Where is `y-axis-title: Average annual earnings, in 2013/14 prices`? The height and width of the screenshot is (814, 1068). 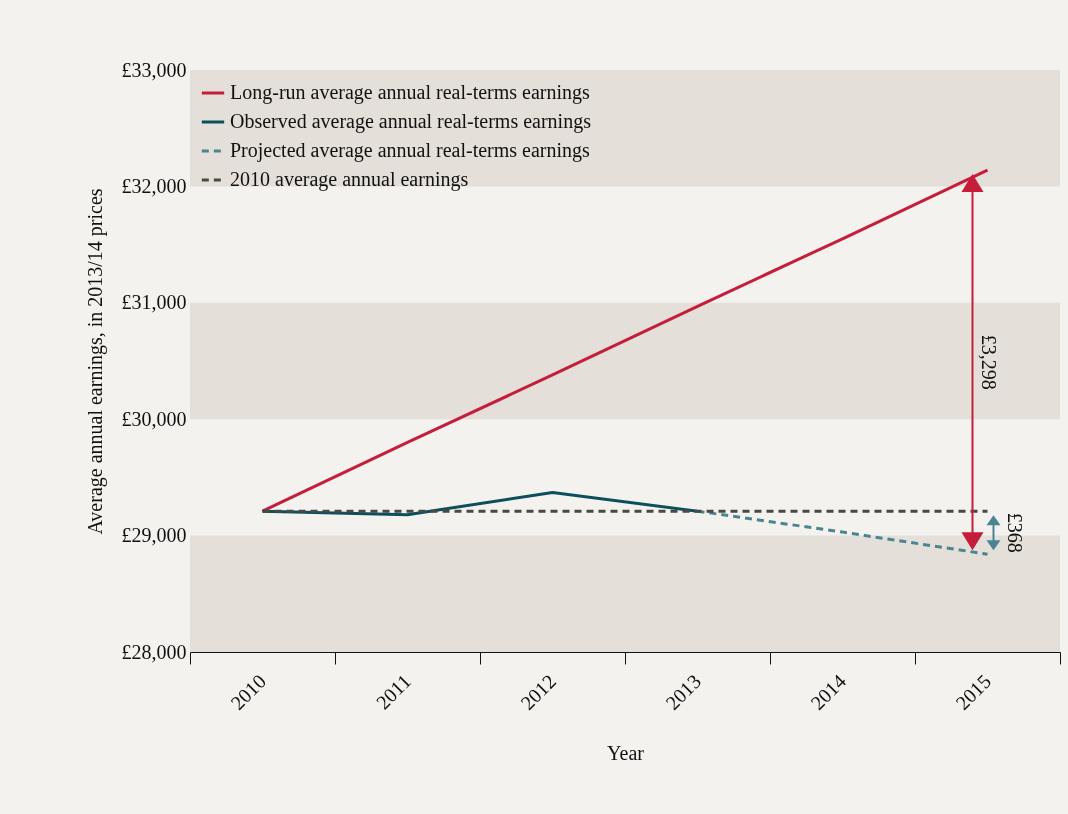
y-axis-title: Average annual earnings, in 2013/14 prices is located at coordinates (95, 361).